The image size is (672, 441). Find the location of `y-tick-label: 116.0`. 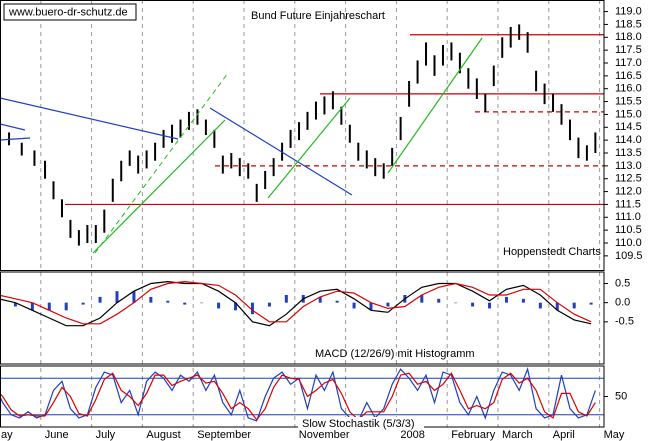

y-tick-label: 116.0 is located at coordinates (628, 89).